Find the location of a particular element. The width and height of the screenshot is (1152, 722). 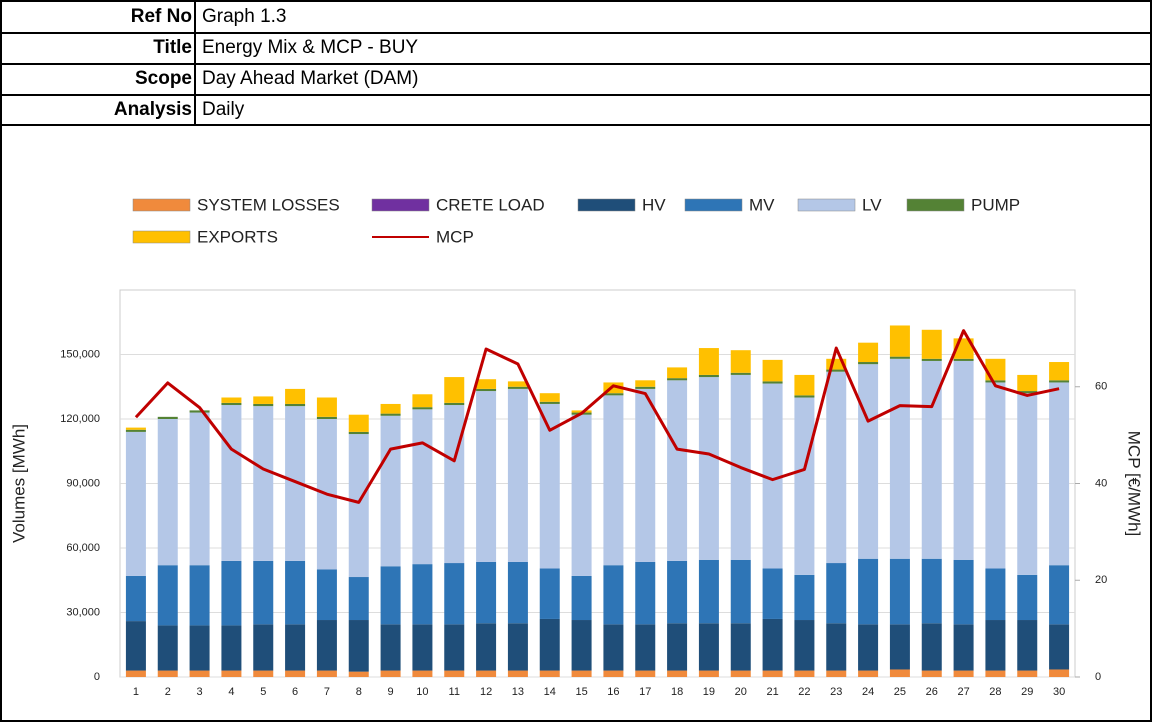

legend-label: LV is located at coordinates (872, 204).